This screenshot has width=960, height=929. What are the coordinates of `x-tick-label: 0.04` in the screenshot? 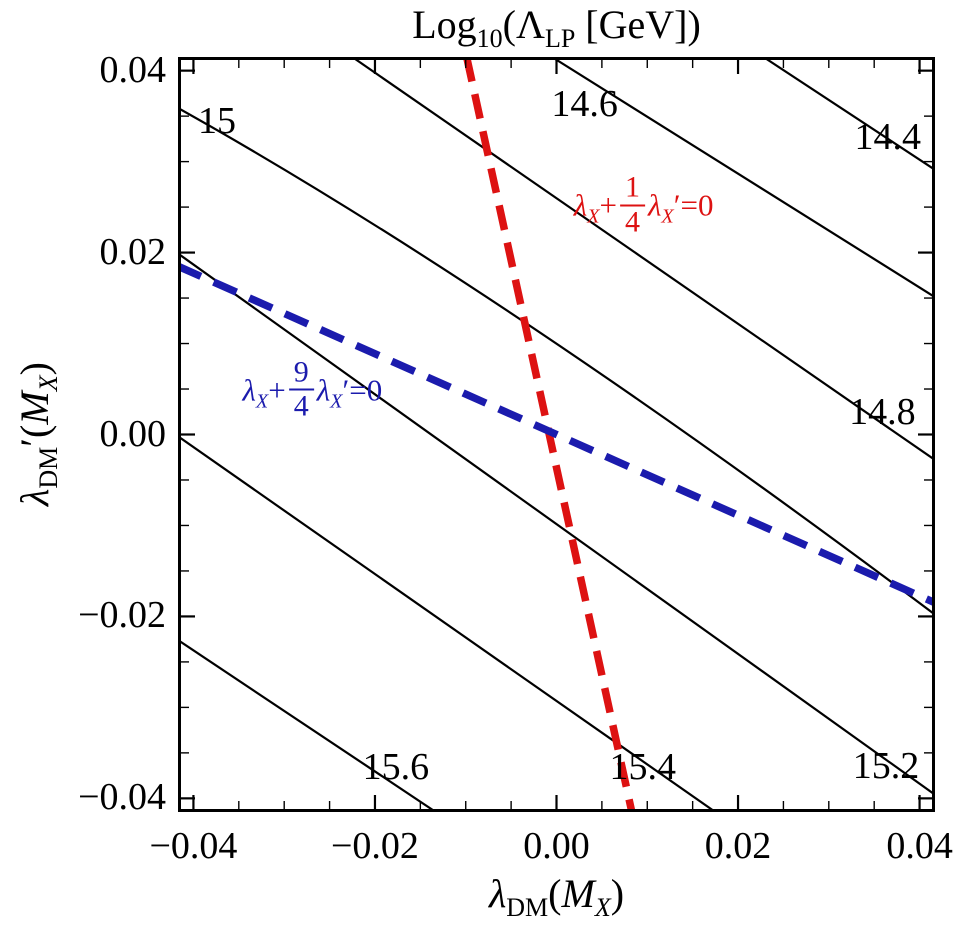 It's located at (919, 846).